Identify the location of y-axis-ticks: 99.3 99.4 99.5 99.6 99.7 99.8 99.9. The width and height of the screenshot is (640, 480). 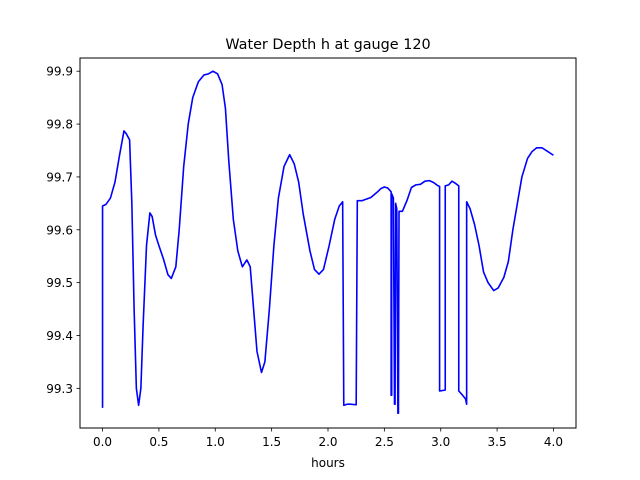
(63, 230).